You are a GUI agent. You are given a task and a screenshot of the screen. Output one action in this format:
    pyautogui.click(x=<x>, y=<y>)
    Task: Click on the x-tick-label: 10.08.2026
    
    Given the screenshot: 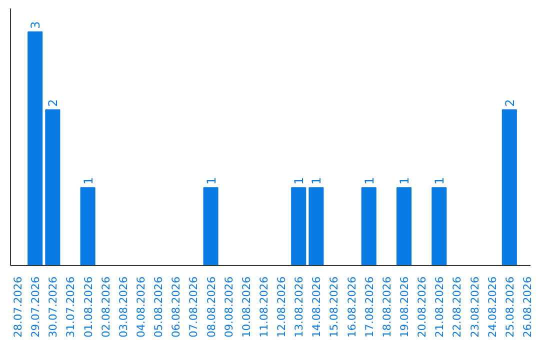 What is the action you would take?
    pyautogui.click(x=246, y=307)
    